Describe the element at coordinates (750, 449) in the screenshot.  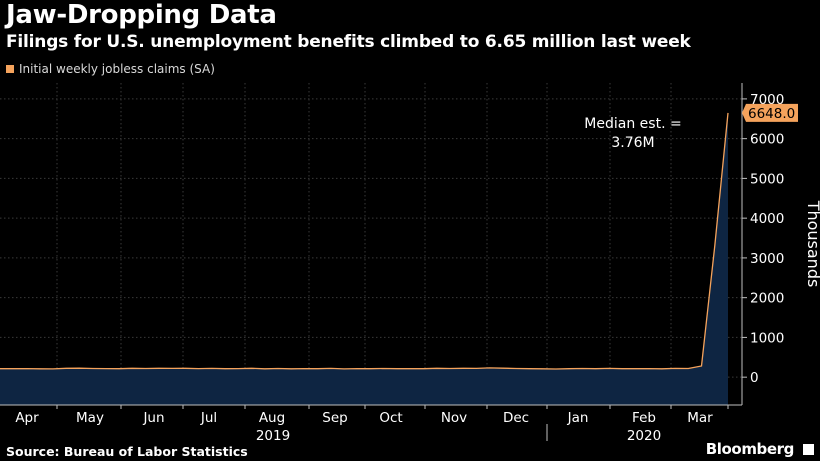
I see `bloomberg-logo: Bloomberg` at that location.